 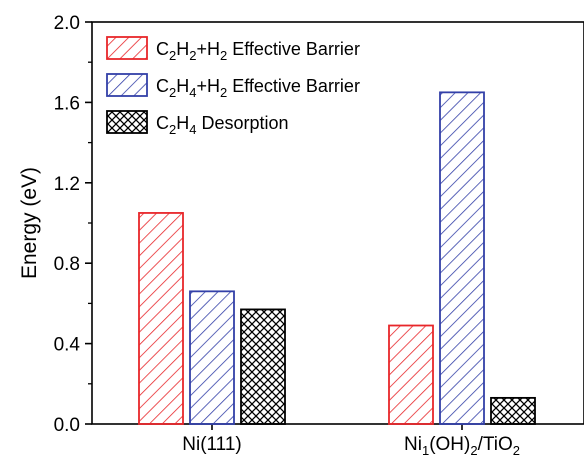 What do you see at coordinates (337, 427) in the screenshot?
I see `x-axis-ticks` at bounding box center [337, 427].